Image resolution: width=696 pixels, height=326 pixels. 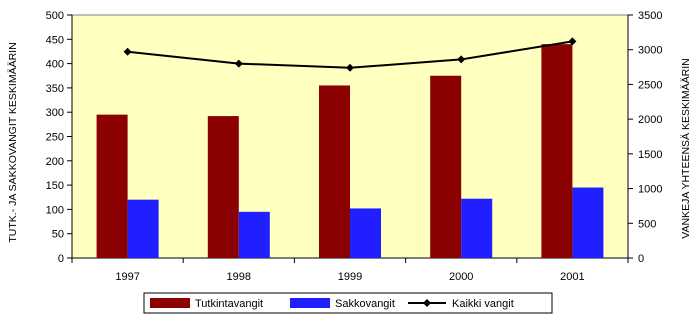 I want to click on legend-label: Kaikki vangit, so click(x=483, y=304).